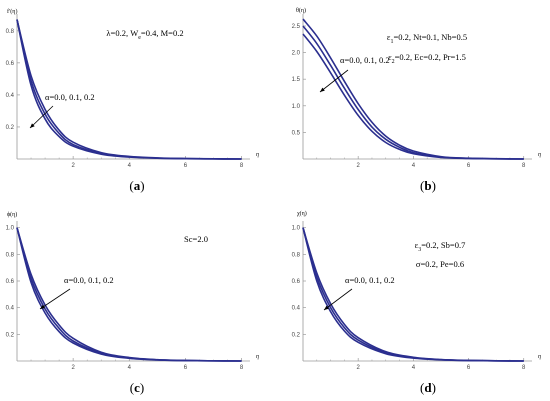 This screenshot has height=401, width=550. What do you see at coordinates (469, 166) in the screenshot?
I see `x-tick-label-b-6: 6` at bounding box center [469, 166].